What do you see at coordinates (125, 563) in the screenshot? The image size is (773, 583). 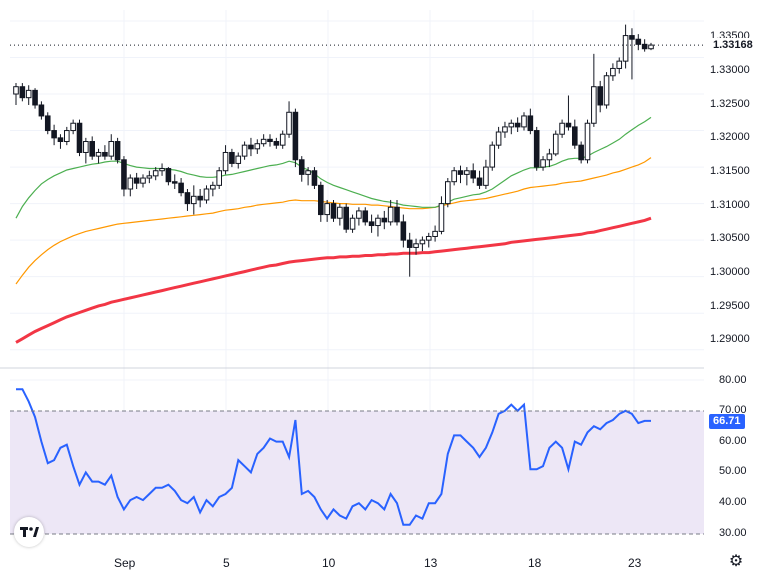 I see `x-tick-label: Sep` at bounding box center [125, 563].